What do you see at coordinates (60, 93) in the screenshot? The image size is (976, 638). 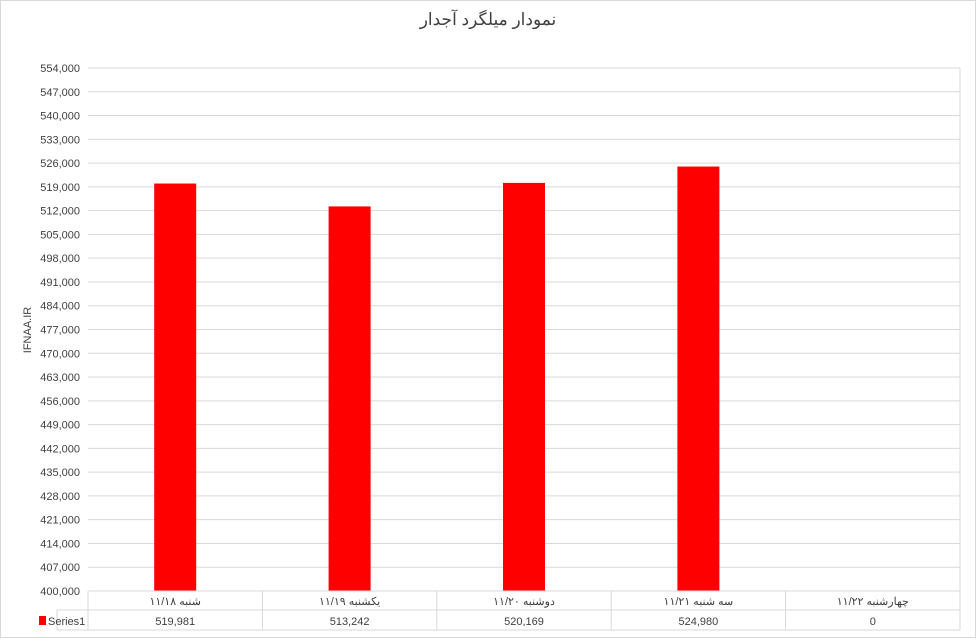 I see `y-tick-label: 547,000` at bounding box center [60, 93].